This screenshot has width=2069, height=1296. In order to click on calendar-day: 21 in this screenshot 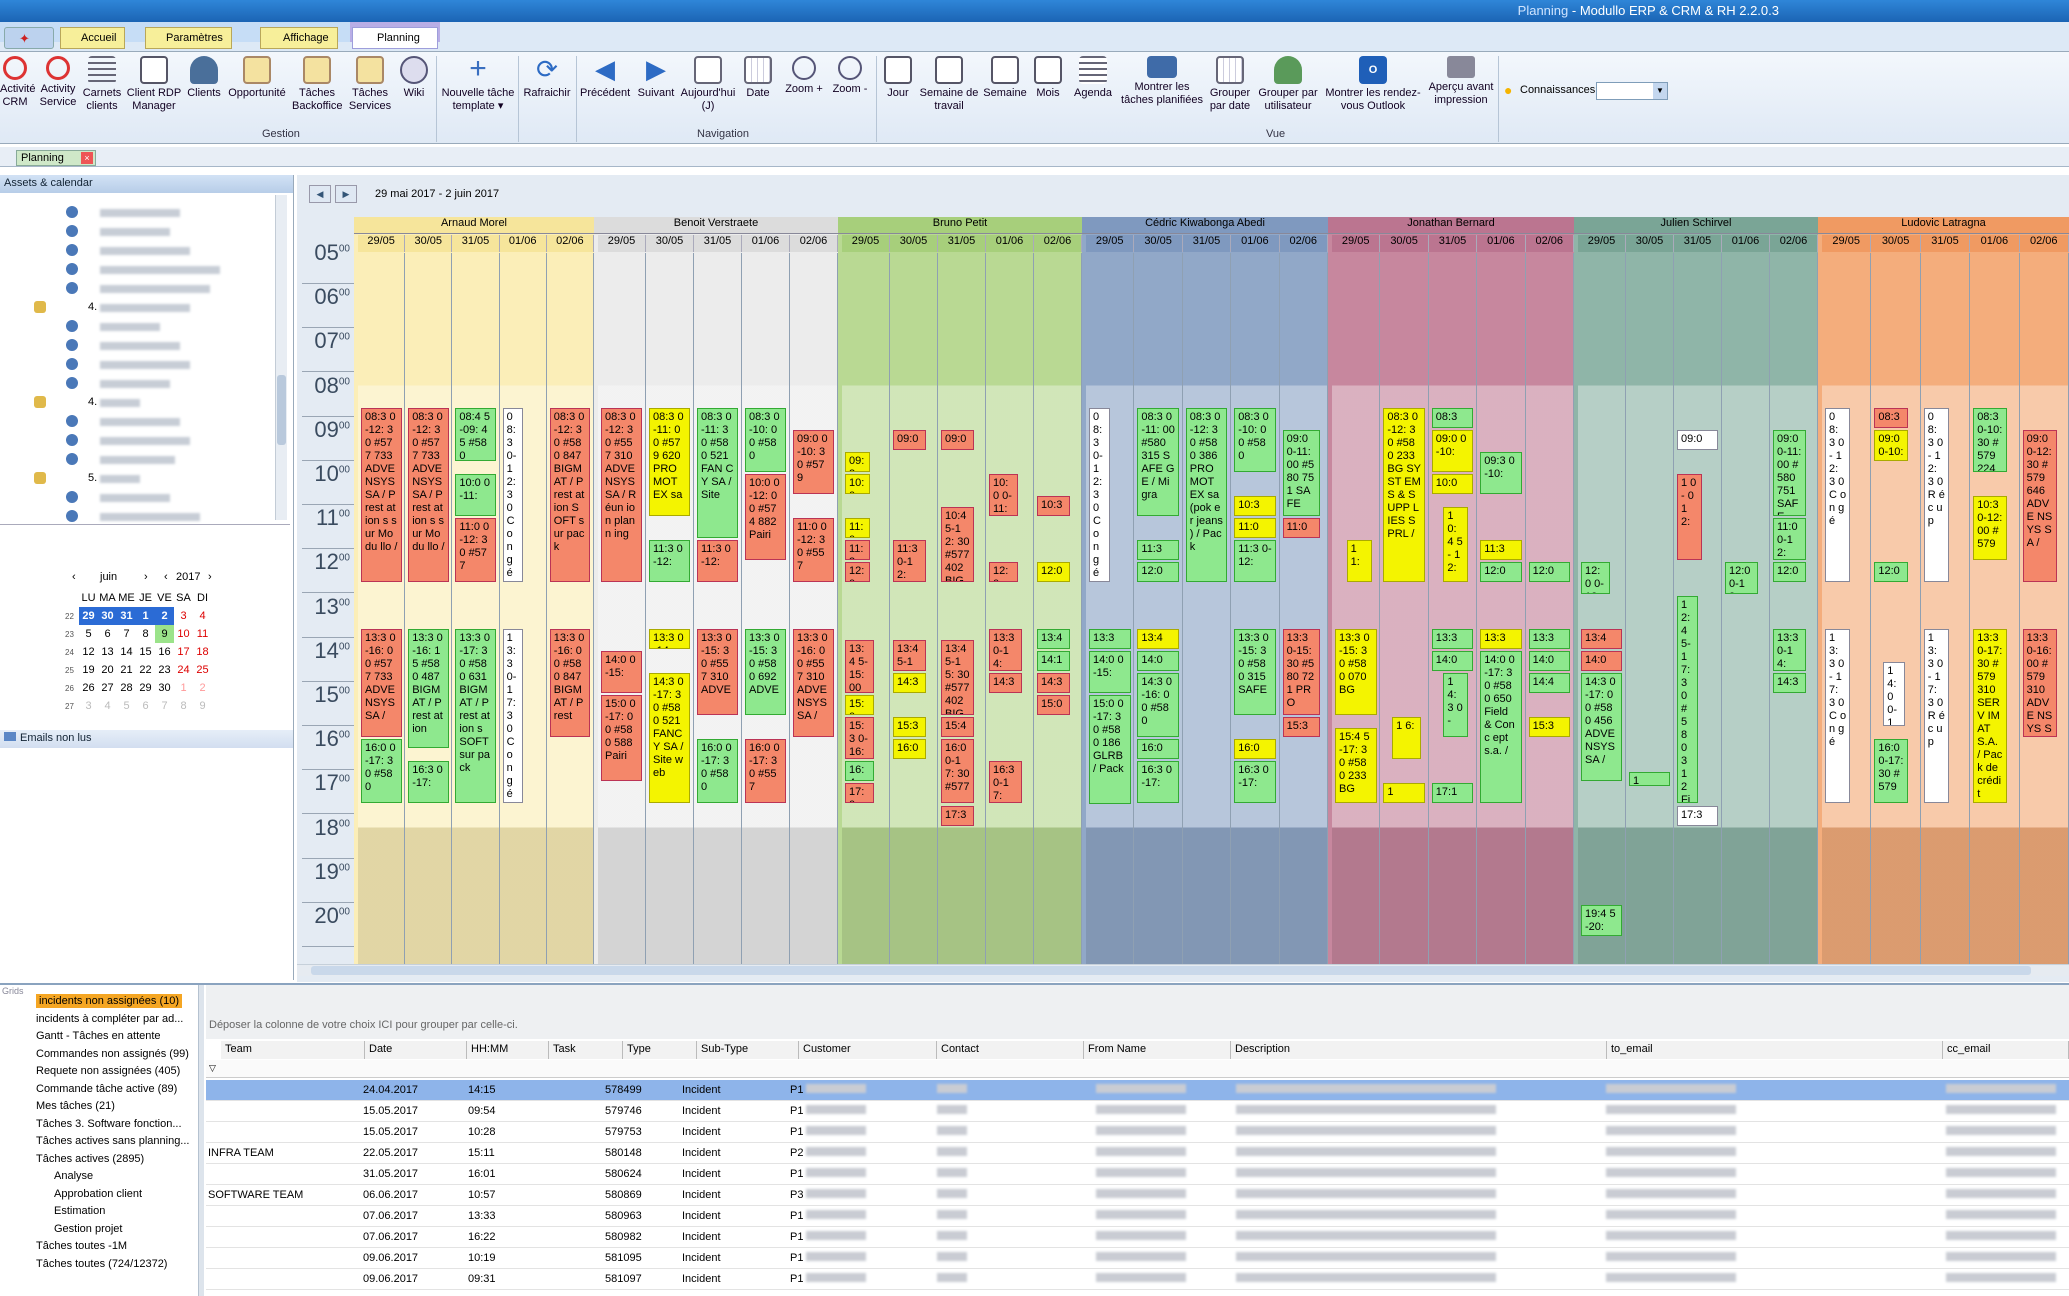, I will do `click(126, 670)`.